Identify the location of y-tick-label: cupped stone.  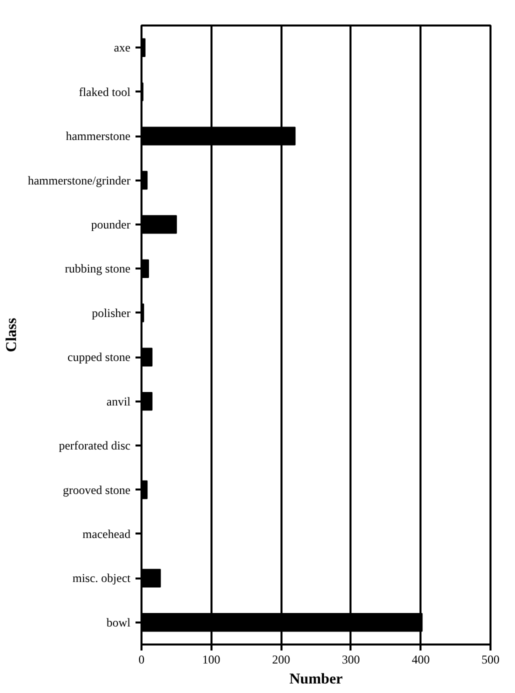
(99, 357).